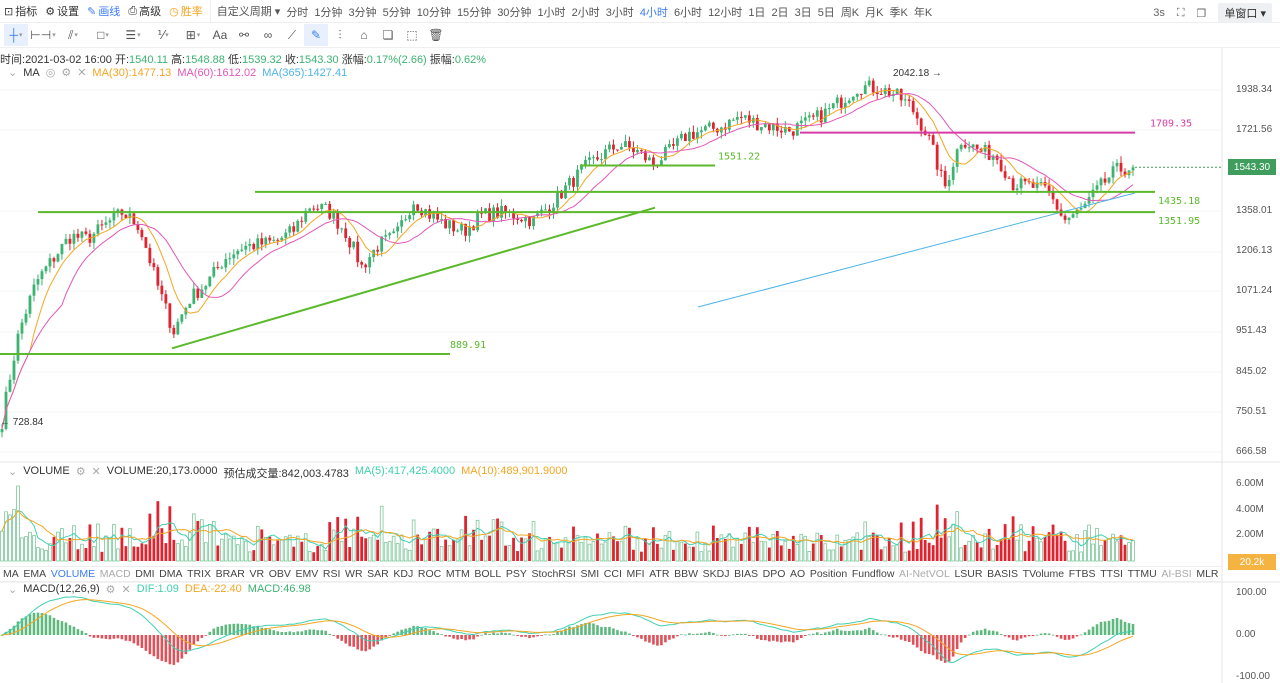 The height and width of the screenshot is (683, 1280). What do you see at coordinates (362, 13) in the screenshot?
I see `period-2: 3分钟` at bounding box center [362, 13].